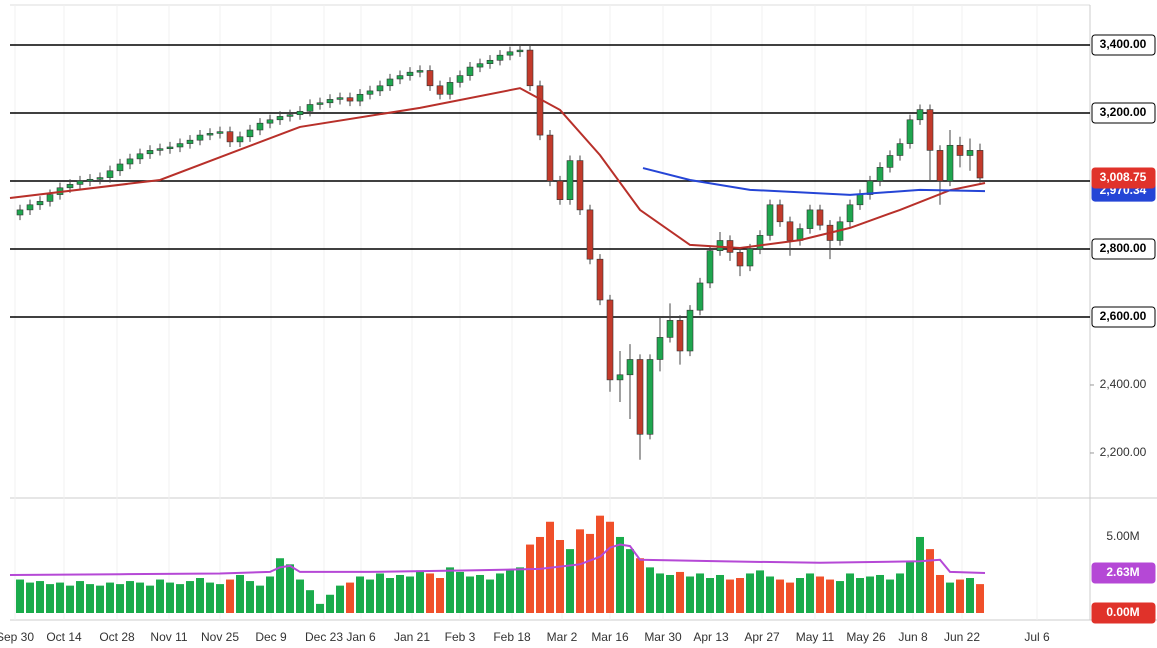  What do you see at coordinates (913, 637) in the screenshot?
I see `x-tick-label: Jun 8` at bounding box center [913, 637].